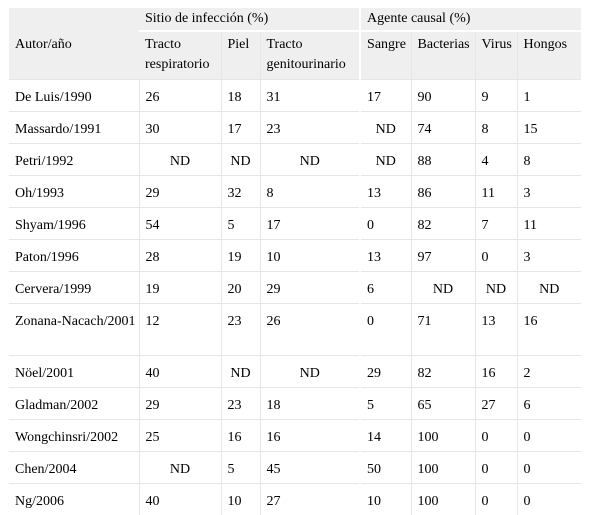 The height and width of the screenshot is (515, 590). I want to click on value-cell: 88, so click(443, 160).